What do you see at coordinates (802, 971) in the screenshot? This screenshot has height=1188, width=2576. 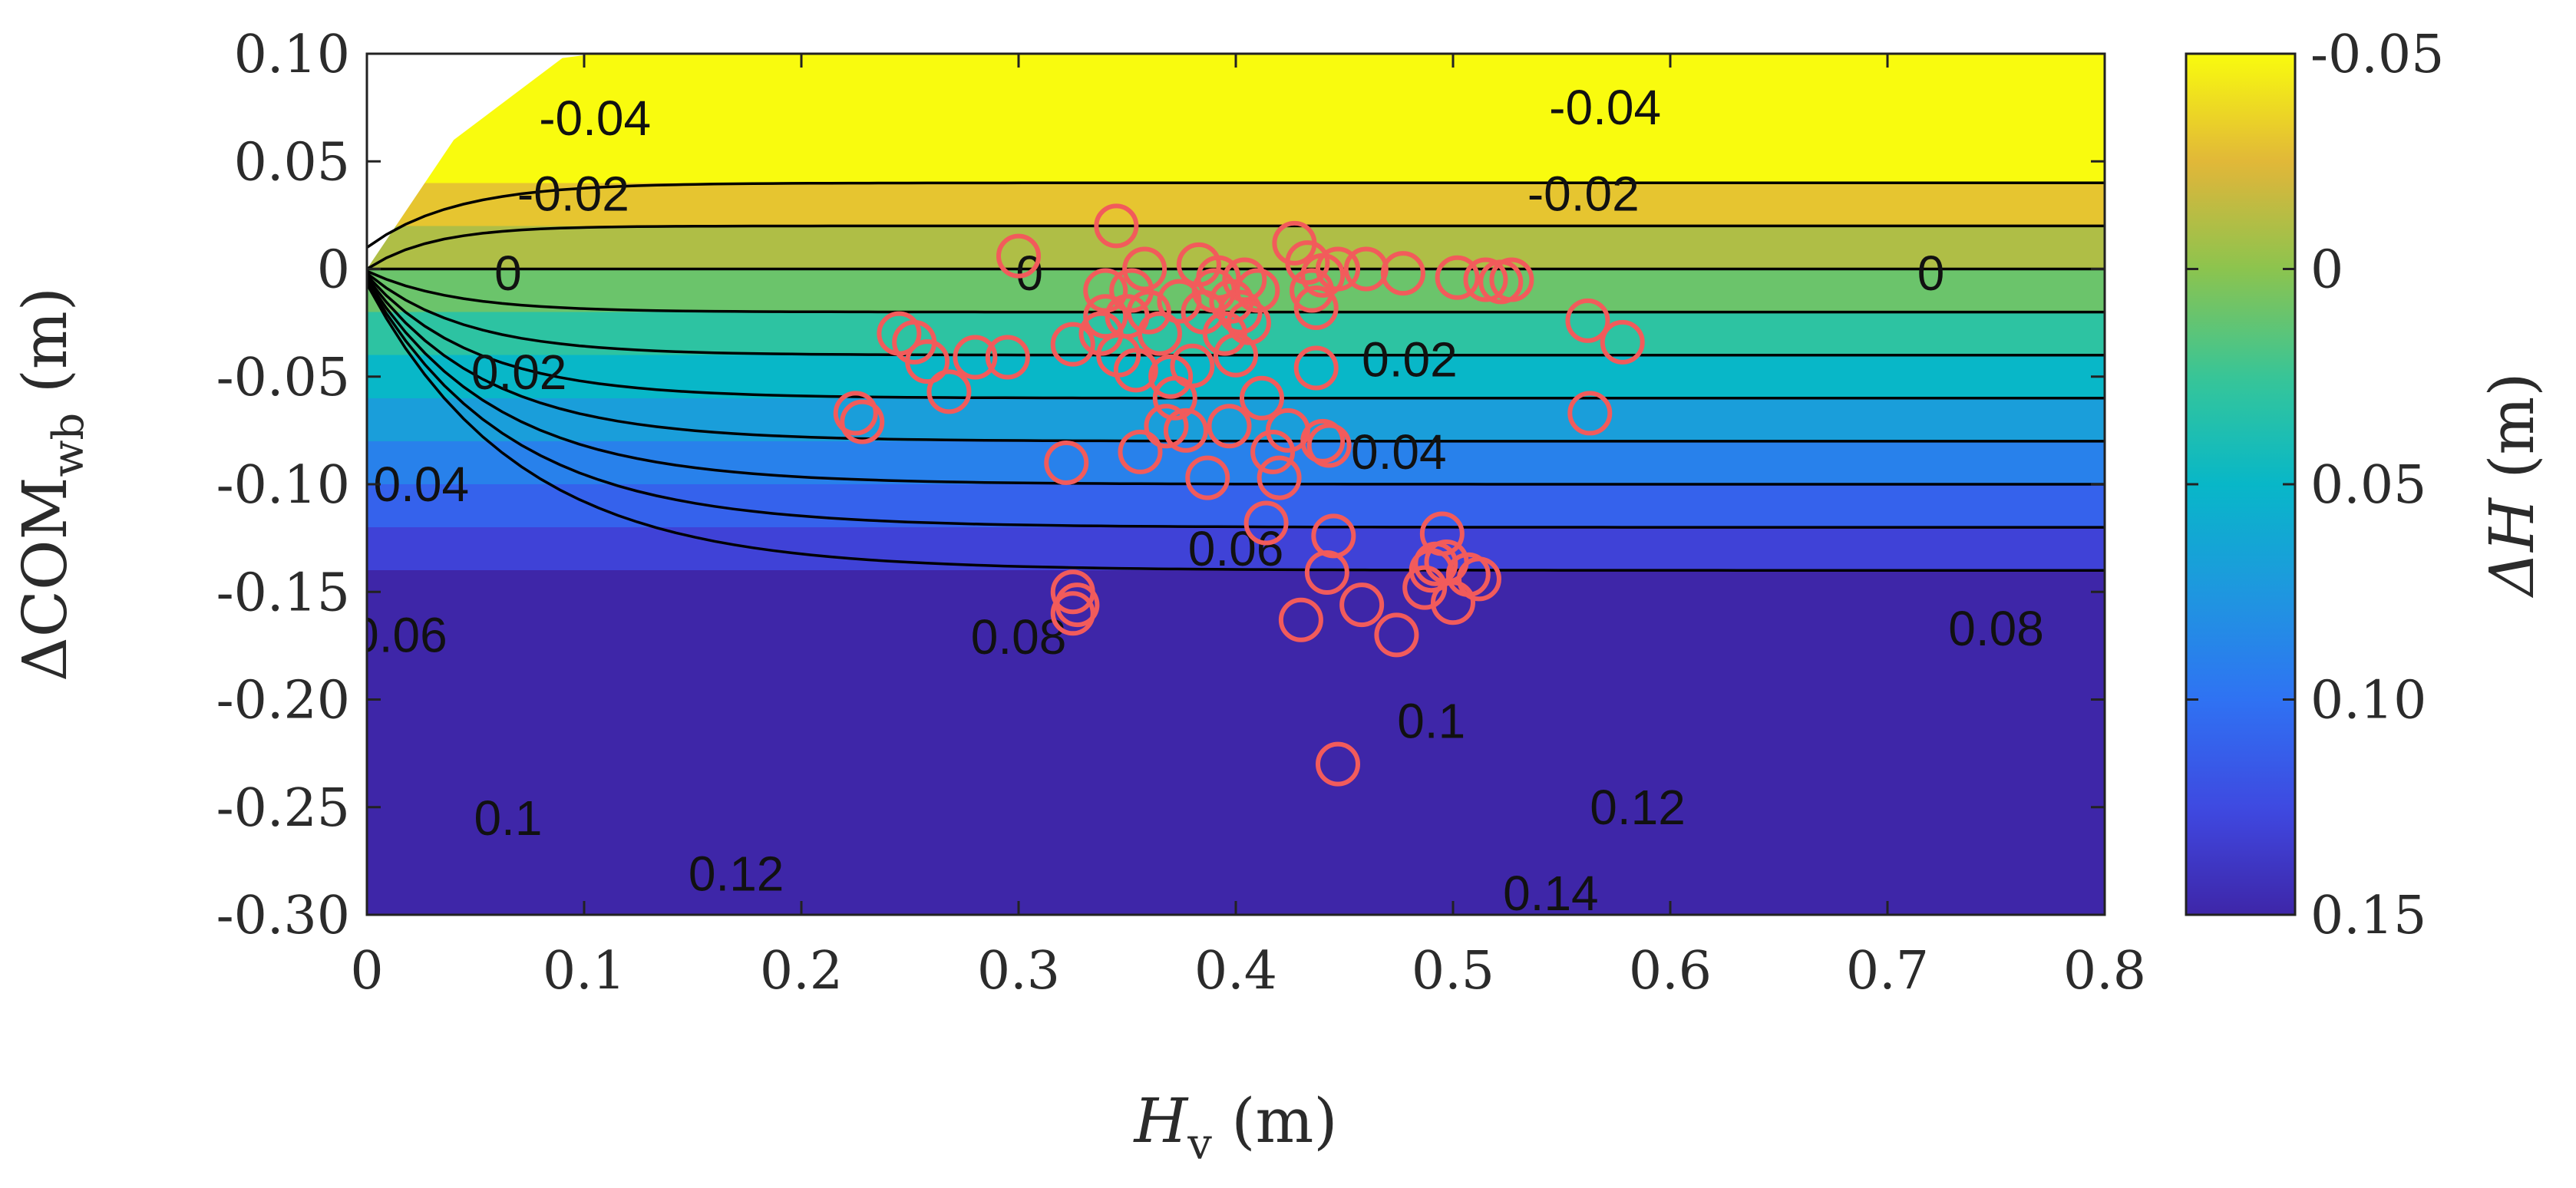 I see `x-tick-label-2: 0.2` at bounding box center [802, 971].